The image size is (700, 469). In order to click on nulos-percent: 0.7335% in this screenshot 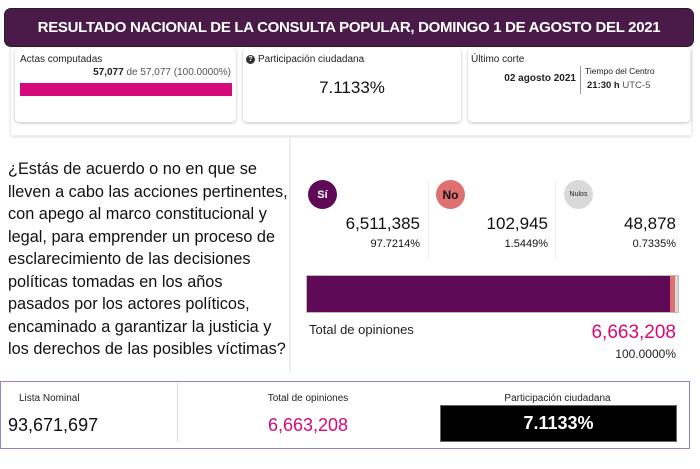, I will do `click(654, 244)`.